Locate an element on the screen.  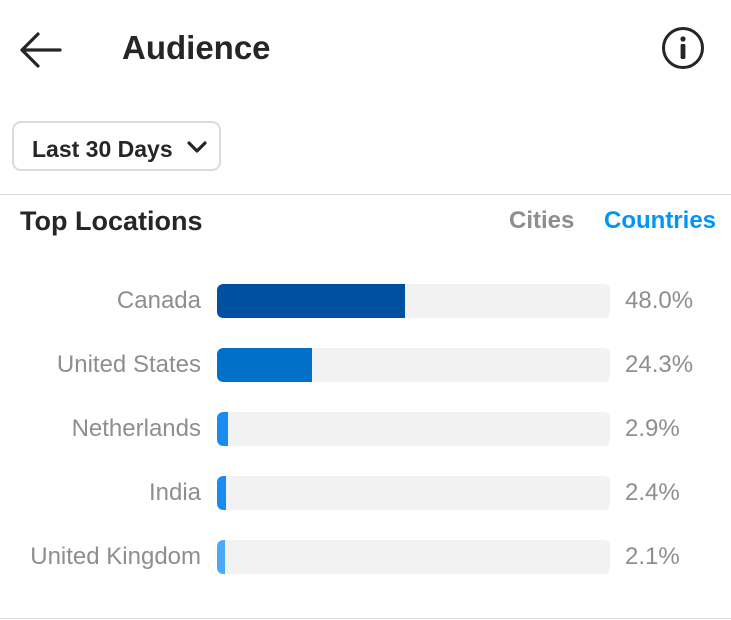
info-circle-icon is located at coordinates (683, 48).